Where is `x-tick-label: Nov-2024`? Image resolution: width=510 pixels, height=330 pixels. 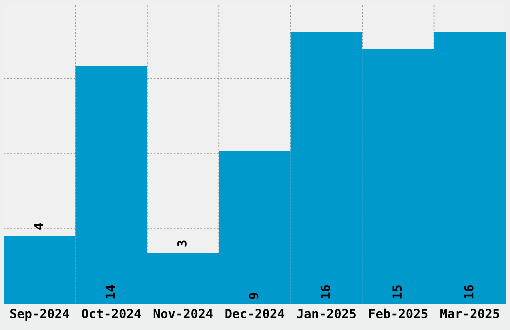 x-tick-label: Nov-2024 is located at coordinates (183, 314).